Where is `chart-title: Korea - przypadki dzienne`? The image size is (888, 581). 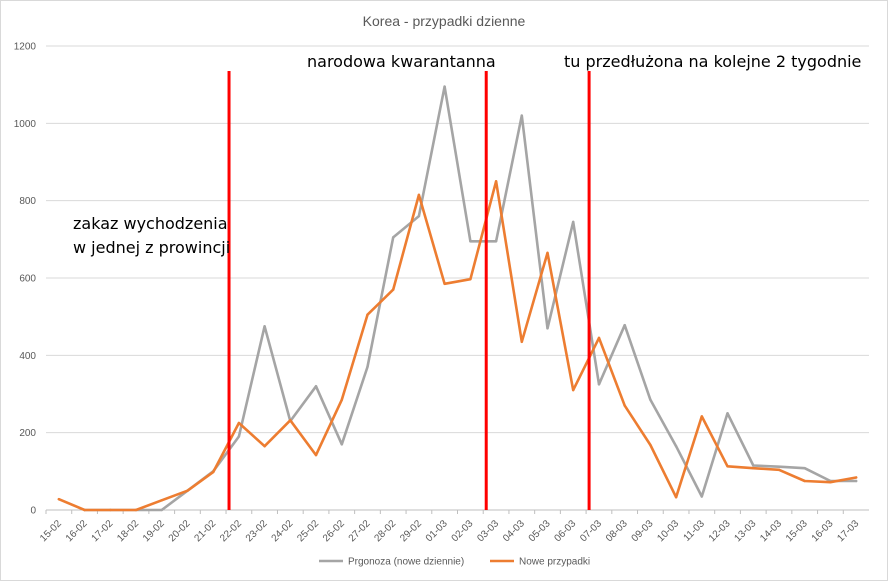
chart-title: Korea - przypadki dzienne is located at coordinates (444, 21).